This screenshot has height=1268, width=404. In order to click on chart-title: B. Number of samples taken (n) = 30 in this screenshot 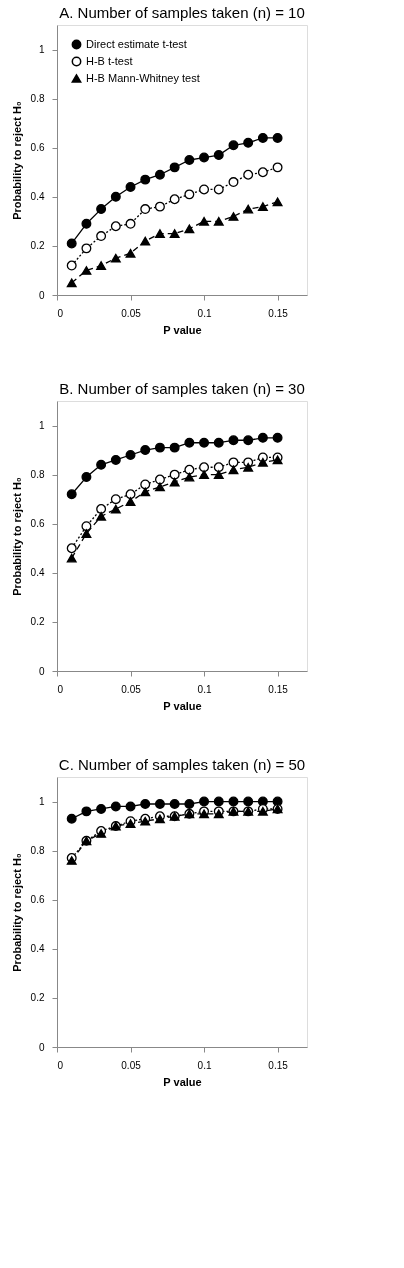, I will do `click(182, 388)`.